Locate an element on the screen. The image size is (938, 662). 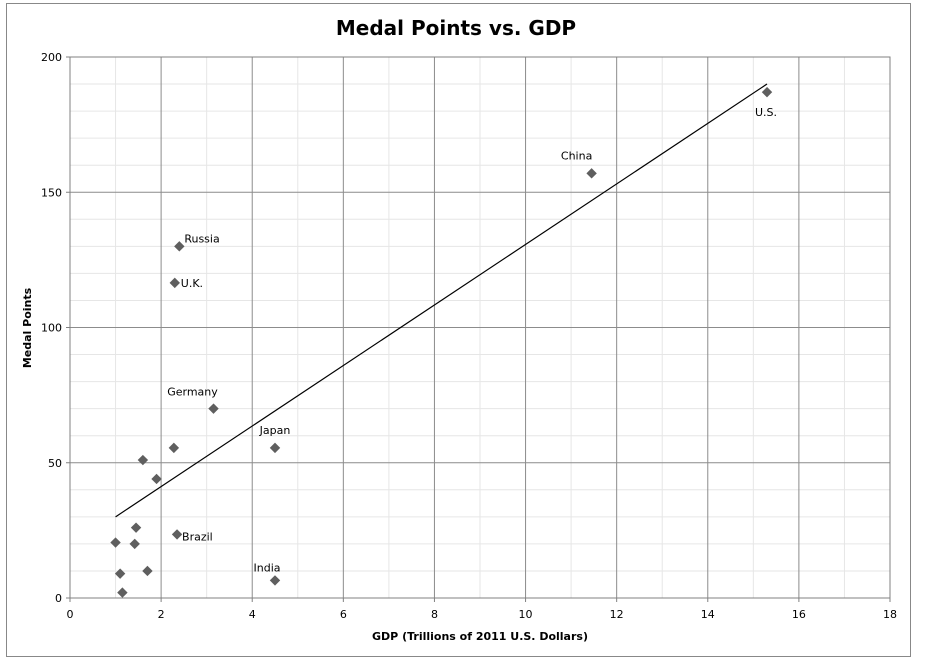
y-tick-label: 0 is located at coordinates (58, 598).